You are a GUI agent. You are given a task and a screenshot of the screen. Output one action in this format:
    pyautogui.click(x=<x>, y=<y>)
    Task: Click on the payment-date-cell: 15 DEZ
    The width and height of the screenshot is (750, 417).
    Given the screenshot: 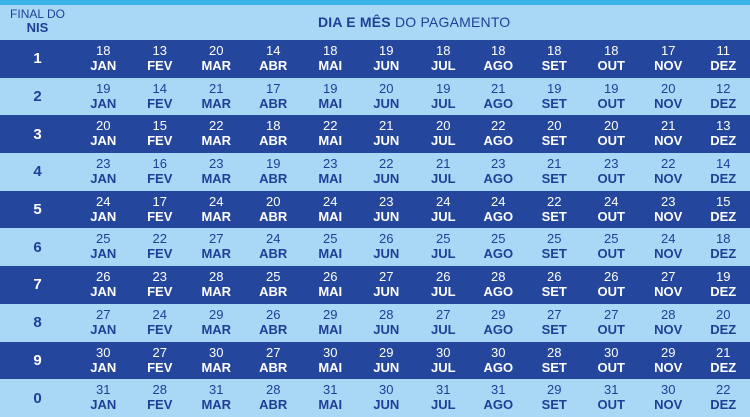 What is the action you would take?
    pyautogui.click(x=722, y=210)
    